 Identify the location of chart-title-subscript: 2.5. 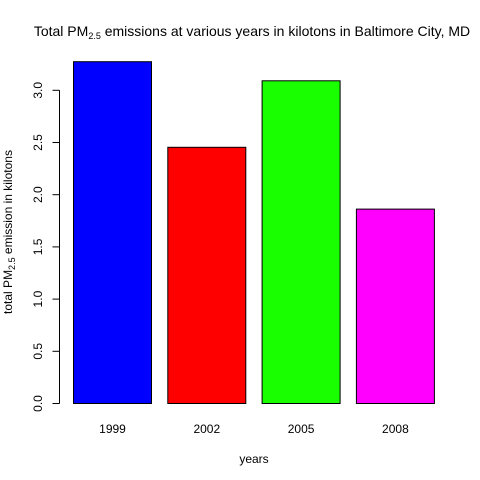
(94, 36).